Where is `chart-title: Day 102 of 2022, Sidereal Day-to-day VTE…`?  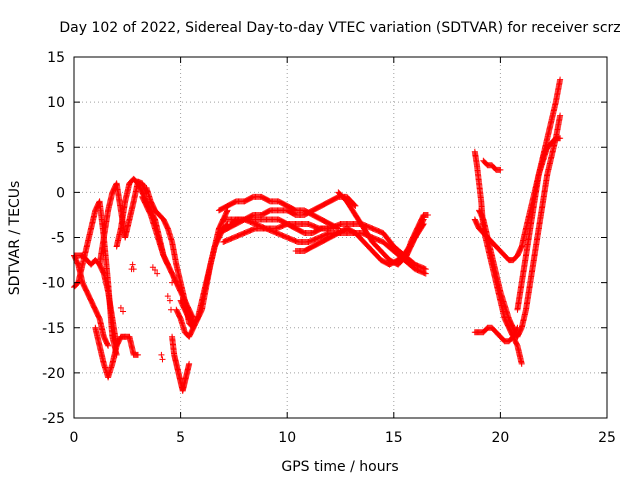 chart-title: Day 102 of 2022, Sidereal Day-to-day VTE… is located at coordinates (339, 28).